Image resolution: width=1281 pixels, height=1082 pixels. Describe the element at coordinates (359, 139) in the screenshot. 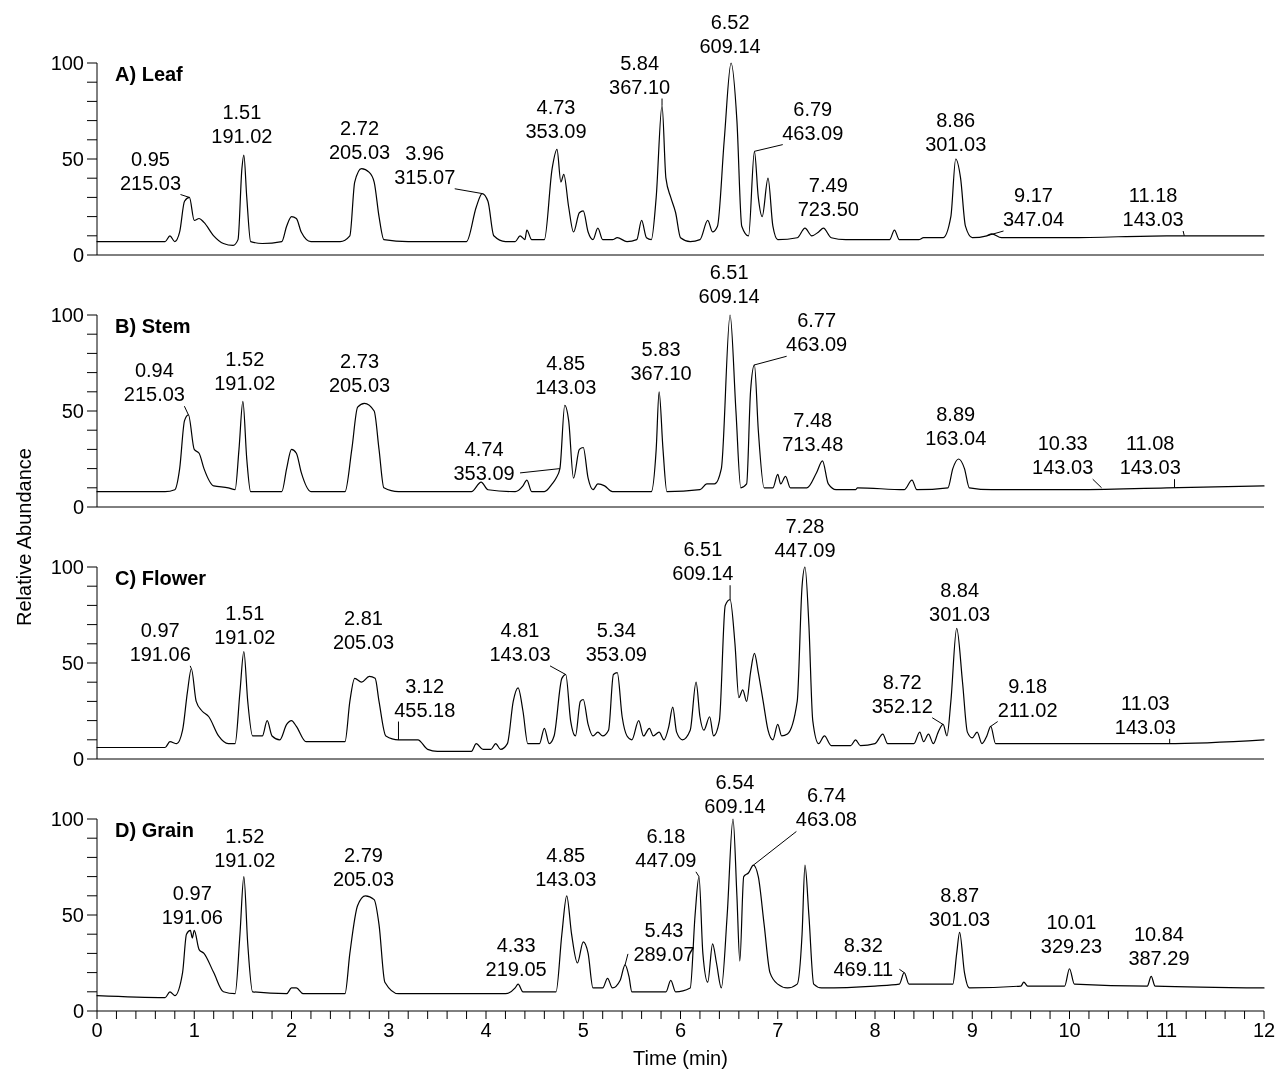

I see `annotation: 2.72 205.03` at that location.